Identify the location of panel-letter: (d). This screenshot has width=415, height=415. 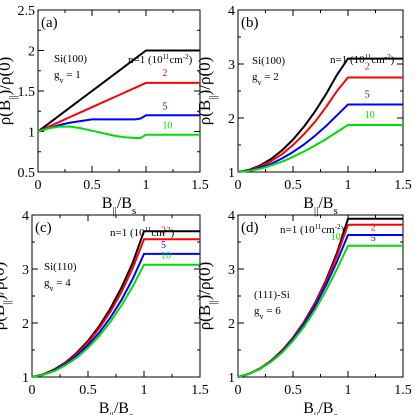
(250, 228).